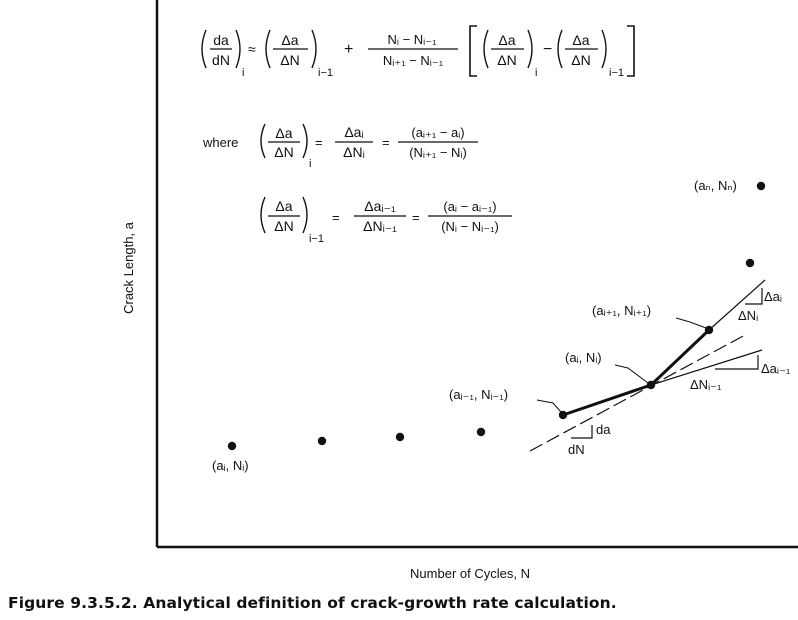  What do you see at coordinates (576, 449) in the screenshot?
I see `dN-label: dN` at bounding box center [576, 449].